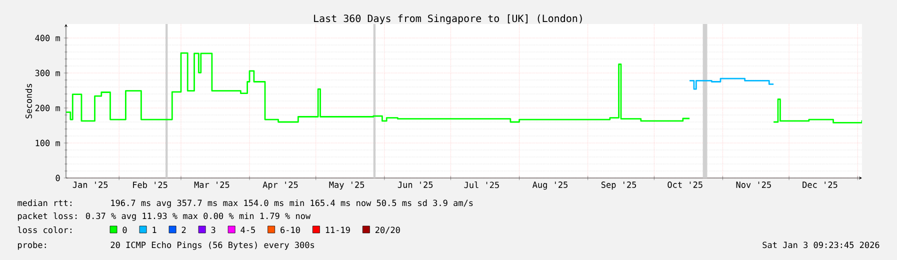  I want to click on x-tick-label: Nov '25, so click(753, 185).